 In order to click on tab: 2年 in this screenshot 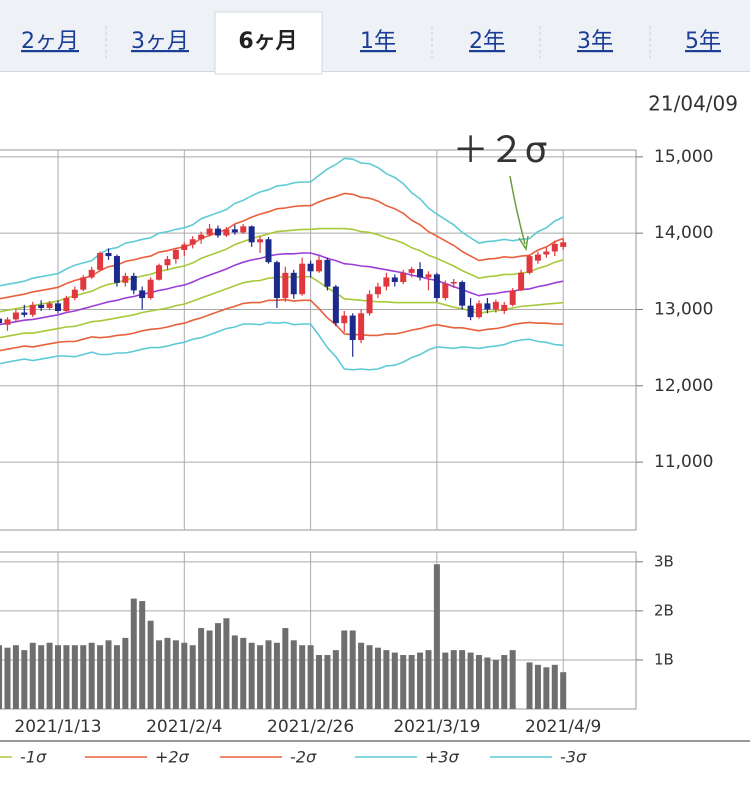, I will do `click(487, 41)`.